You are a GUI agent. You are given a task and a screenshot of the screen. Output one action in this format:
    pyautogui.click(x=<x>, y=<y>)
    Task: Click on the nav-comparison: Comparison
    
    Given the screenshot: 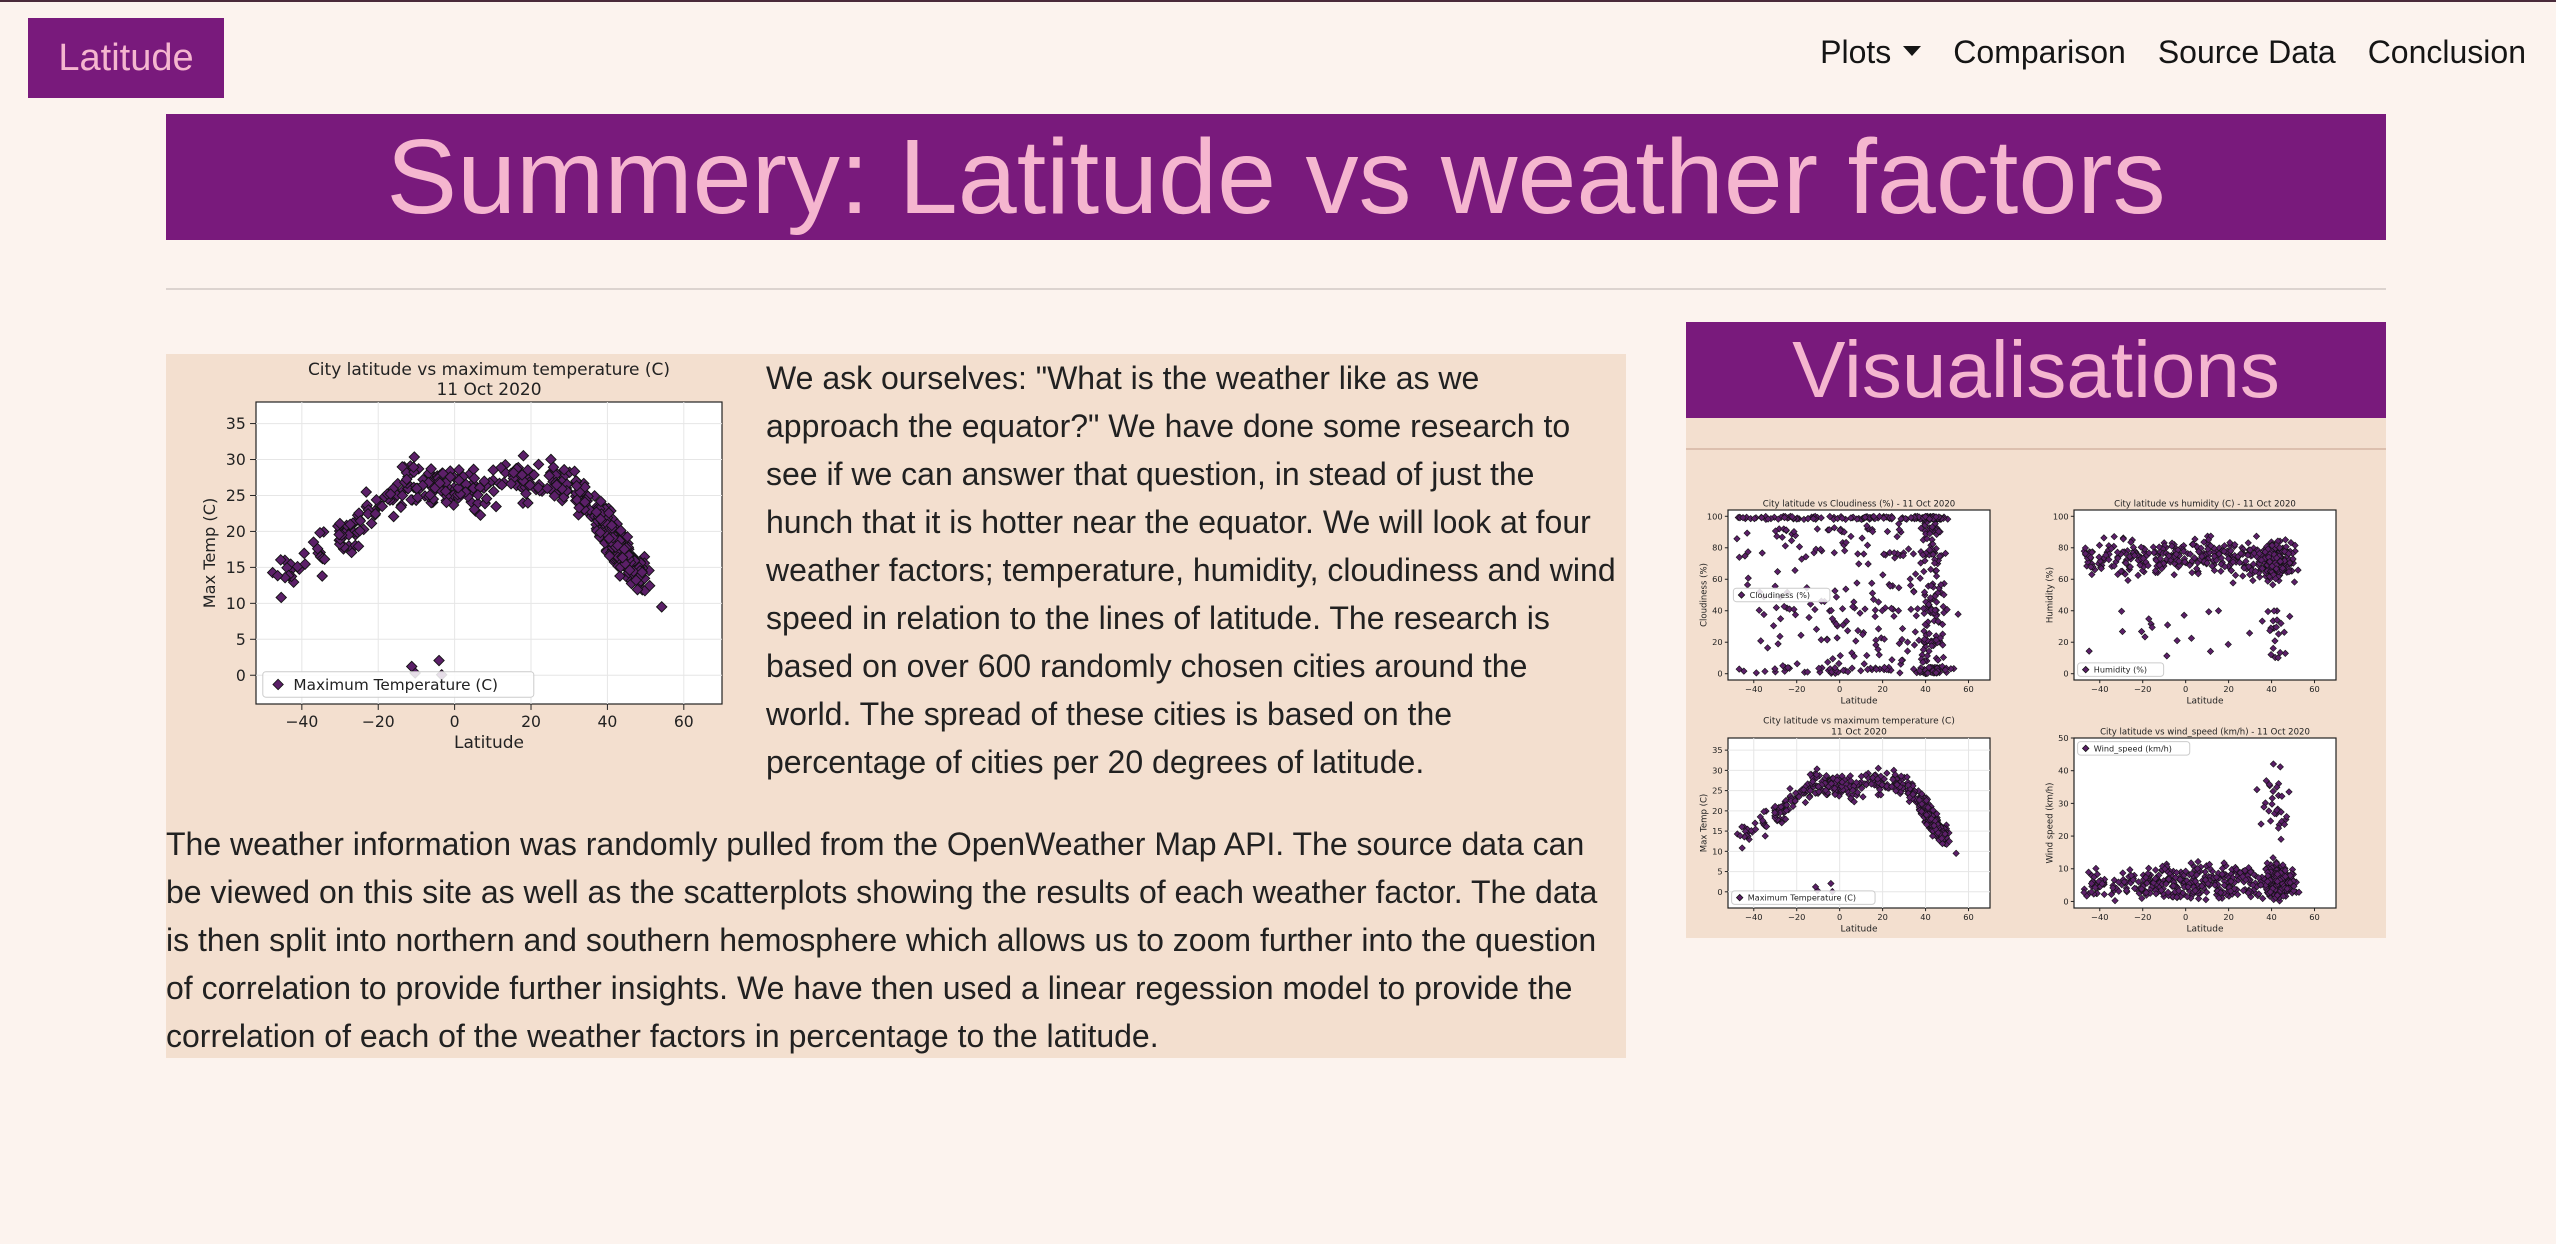 What is the action you would take?
    pyautogui.click(x=2039, y=52)
    